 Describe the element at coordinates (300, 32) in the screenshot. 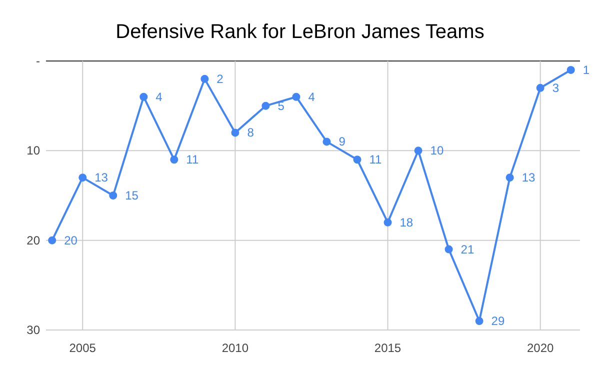

I see `chart-title: Defensive Rank for LeBron James Teams` at that location.